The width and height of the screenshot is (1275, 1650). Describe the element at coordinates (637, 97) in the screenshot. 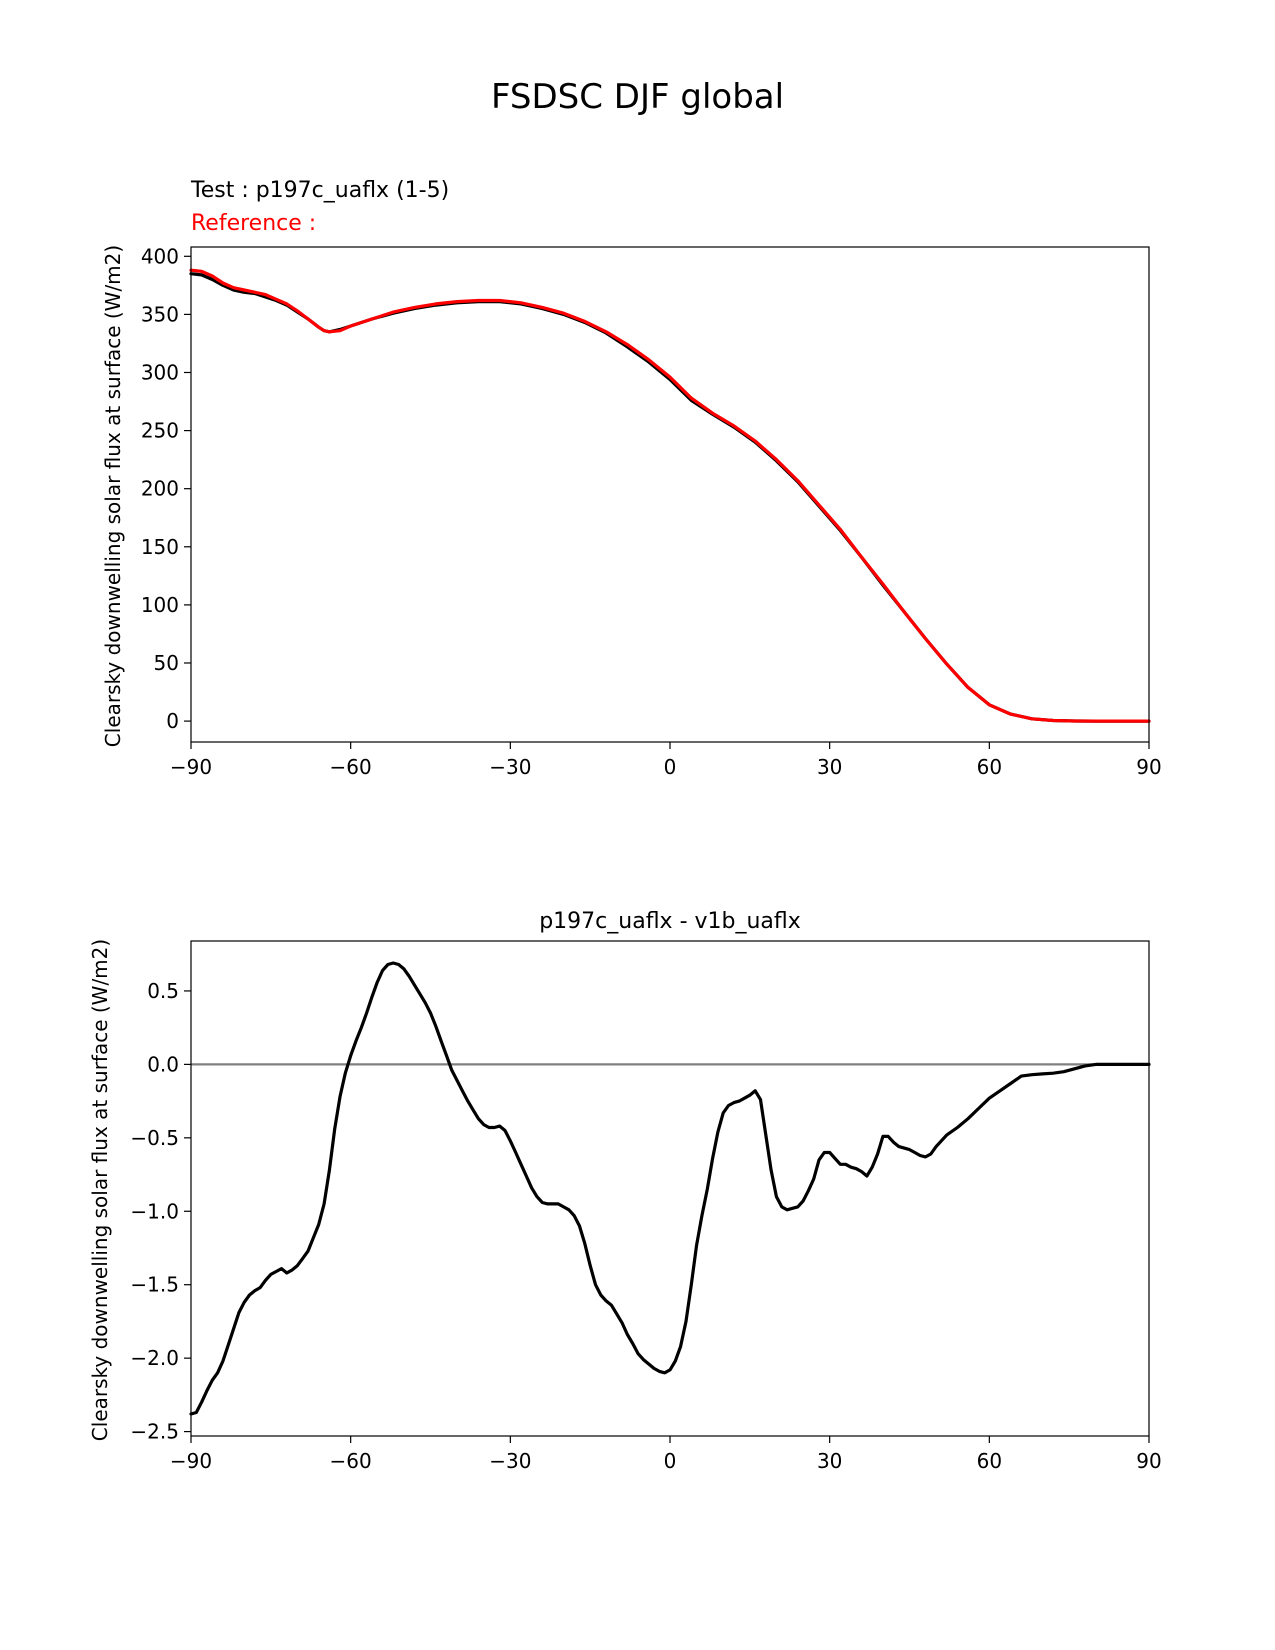

I see `figure-title: FSDSC DJF global` at that location.